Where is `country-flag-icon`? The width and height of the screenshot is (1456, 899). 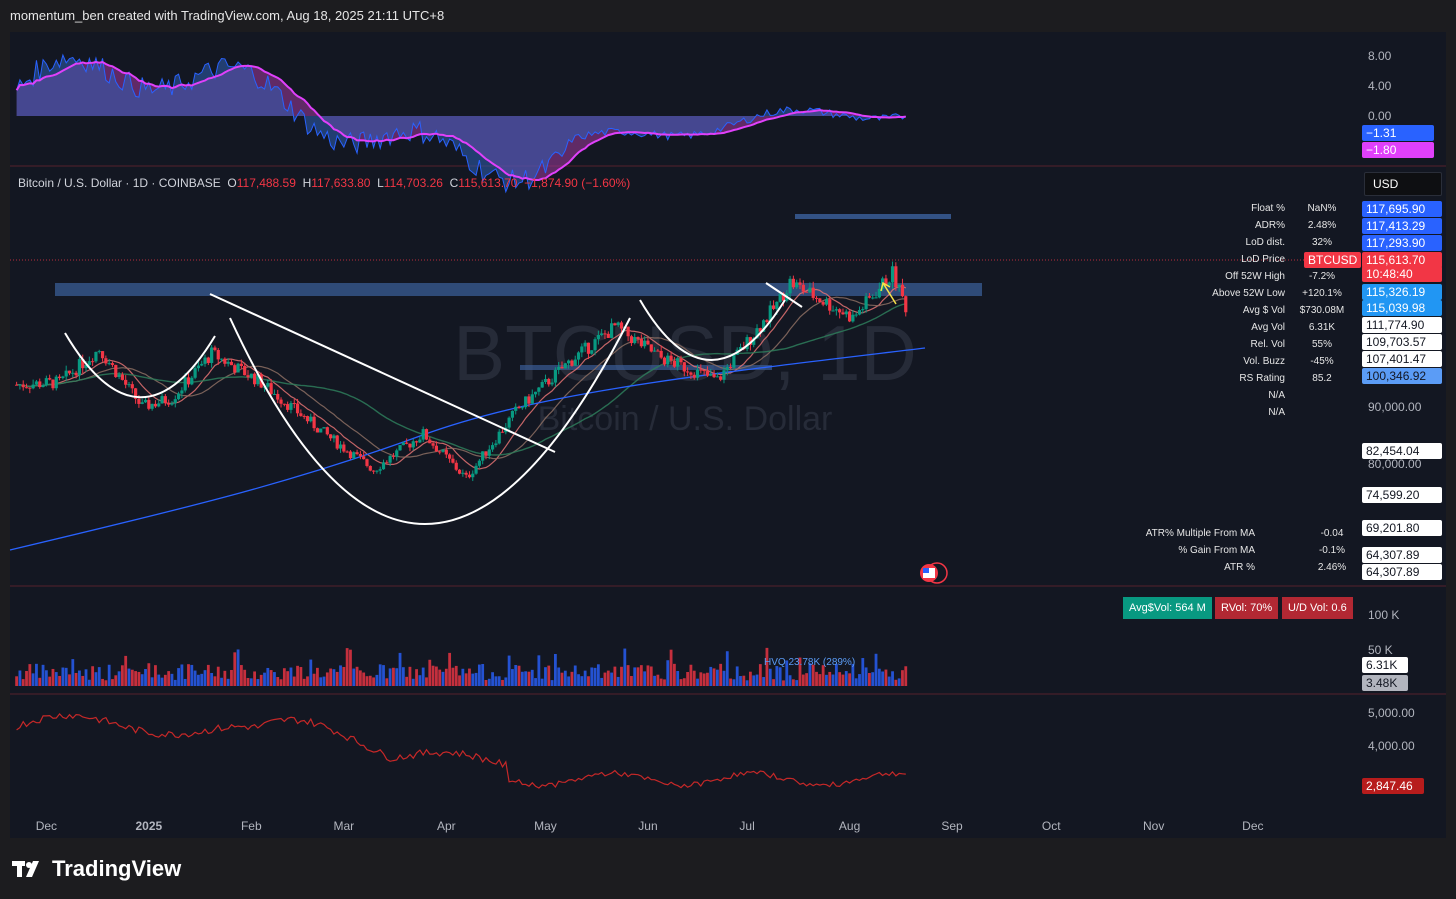 country-flag-icon is located at coordinates (934, 573).